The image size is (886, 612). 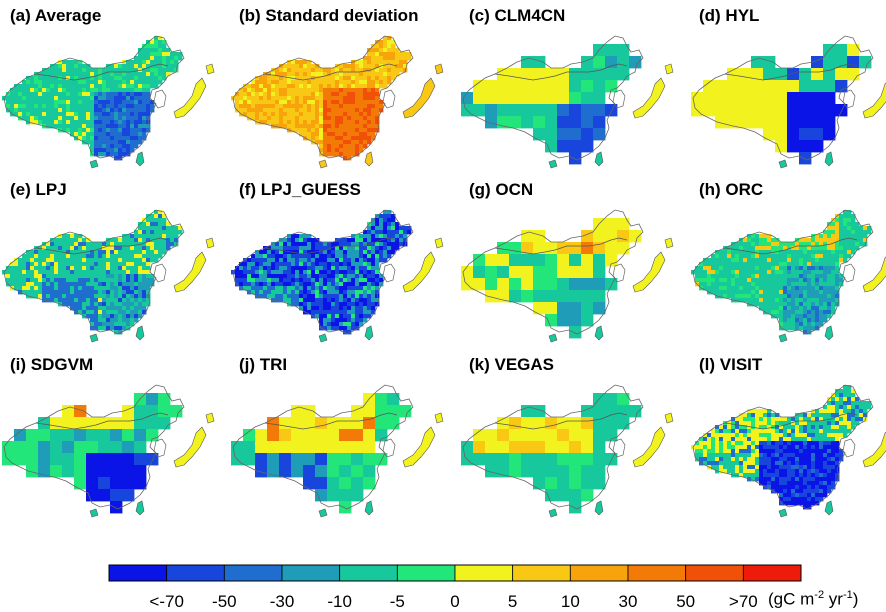 What do you see at coordinates (512, 364) in the screenshot?
I see `panel-title: (k) VEGAS` at bounding box center [512, 364].